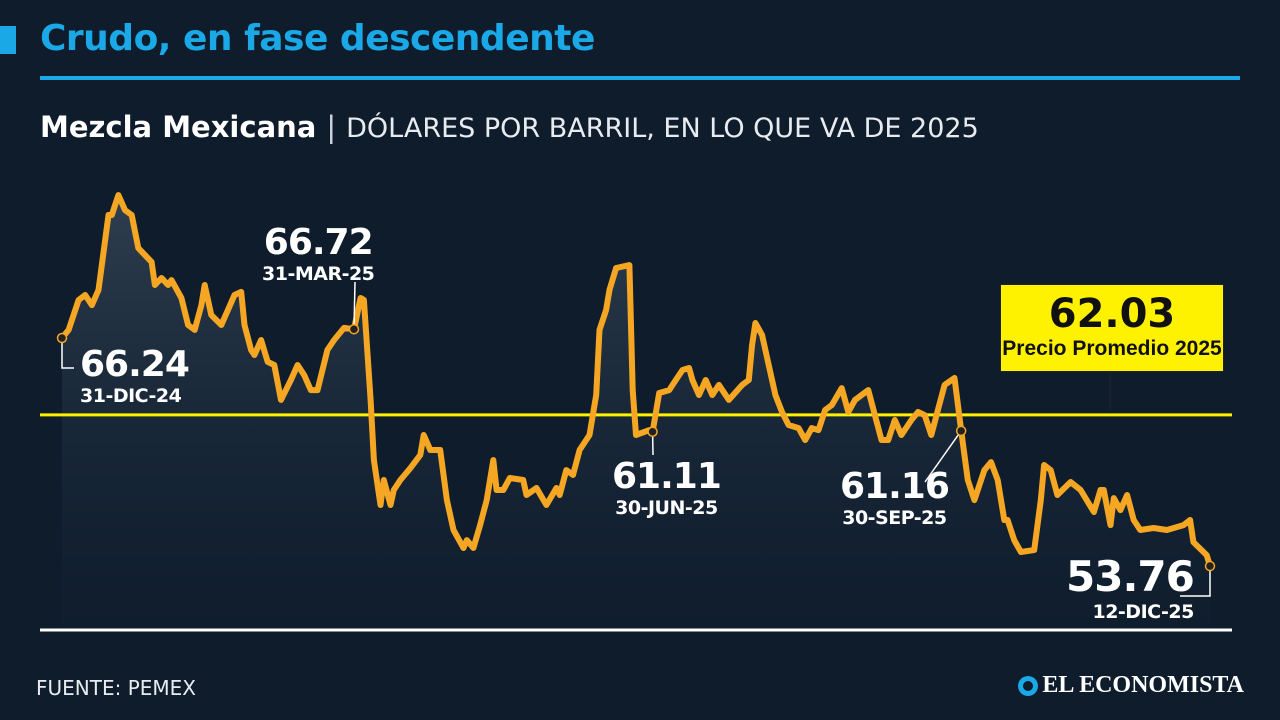  I want to click on annotation-value: 66.72, so click(318, 242).